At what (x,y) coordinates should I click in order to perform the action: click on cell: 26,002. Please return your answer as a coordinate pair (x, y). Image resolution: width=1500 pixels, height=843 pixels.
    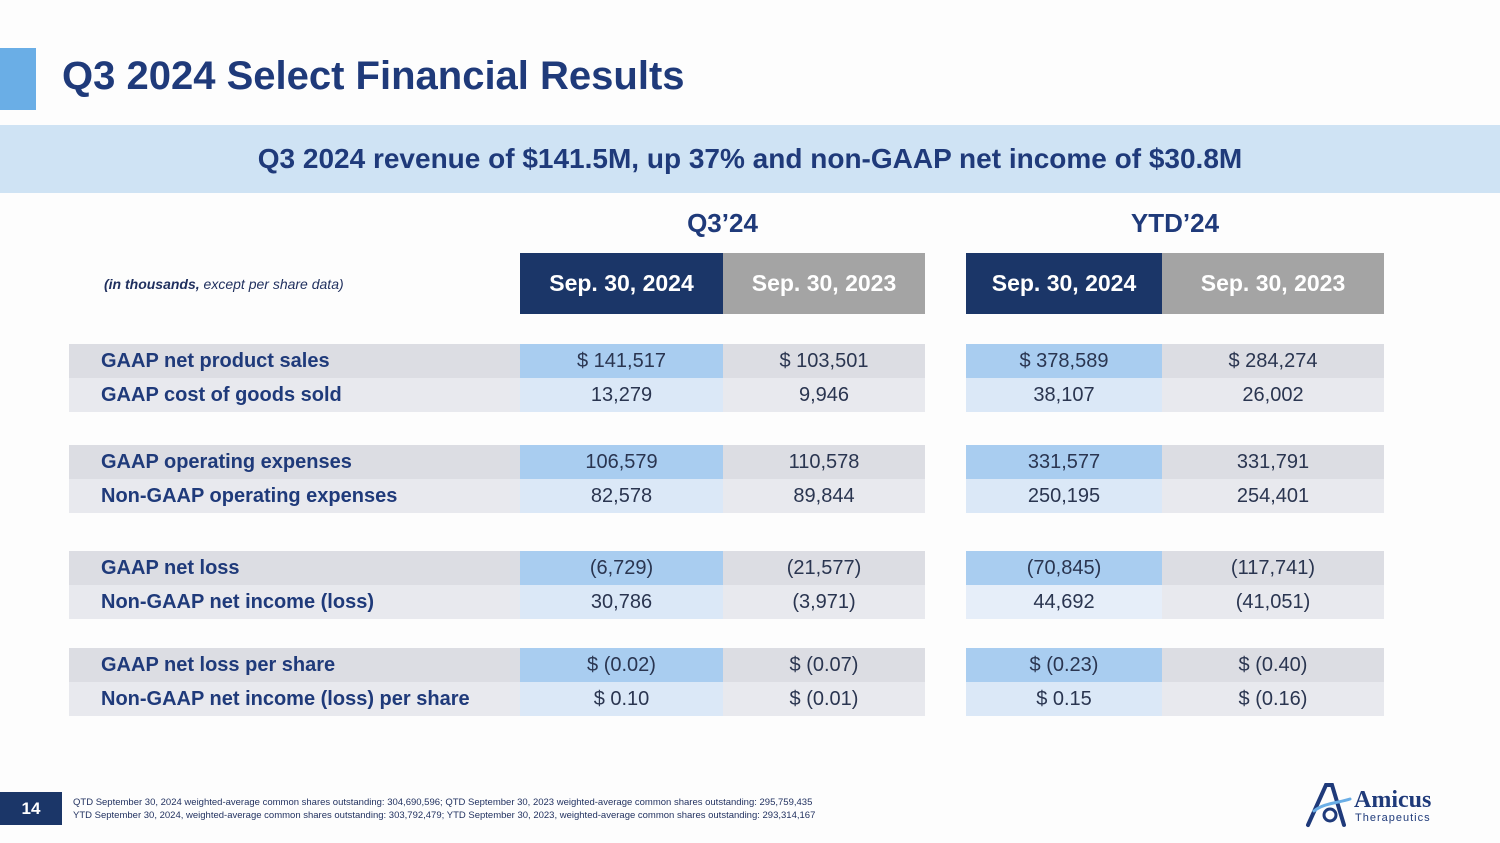
    Looking at the image, I should click on (1273, 395).